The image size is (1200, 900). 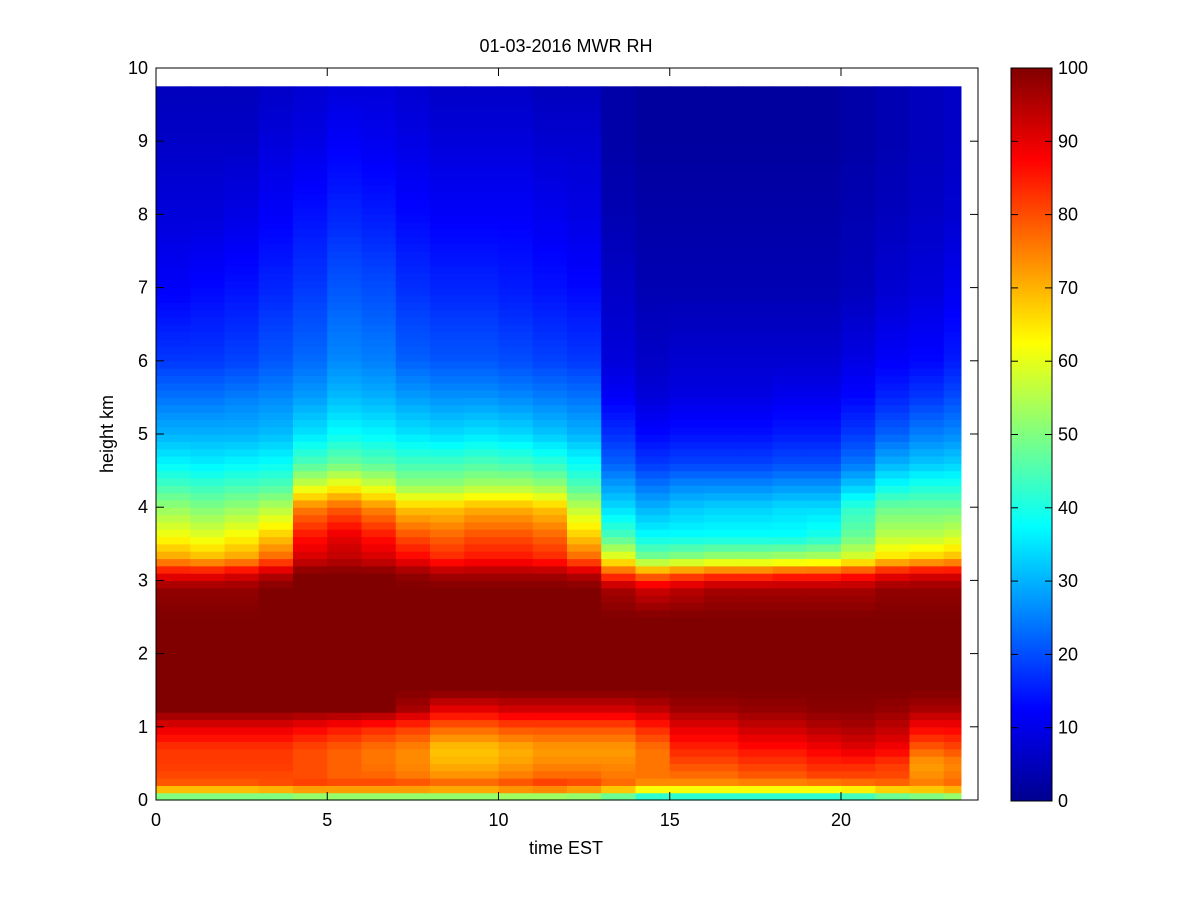 I want to click on colorbar-tick-label: 100, so click(x=1073, y=68).